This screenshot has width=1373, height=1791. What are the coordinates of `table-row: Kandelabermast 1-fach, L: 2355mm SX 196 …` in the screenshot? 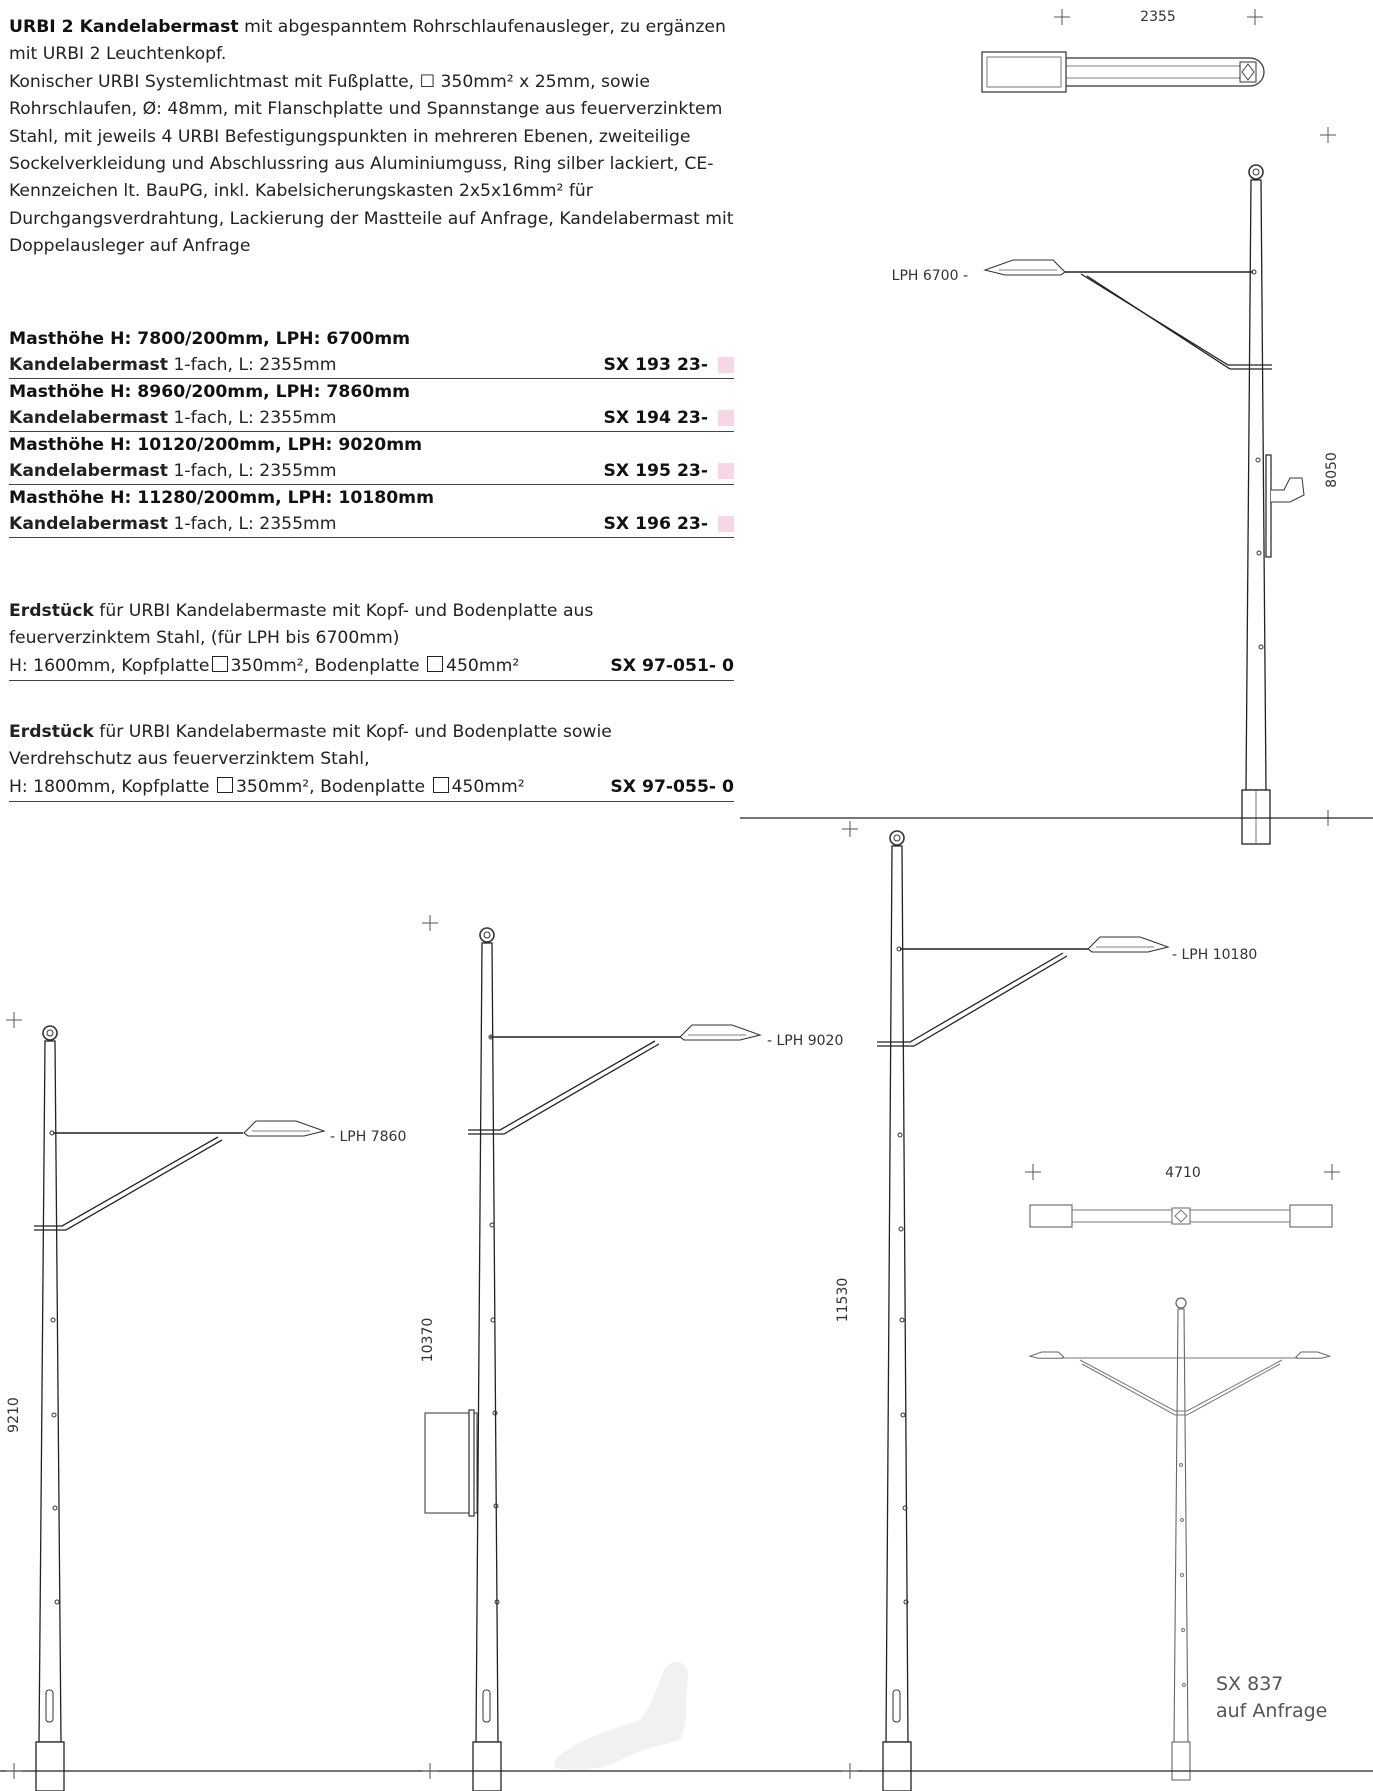 It's located at (371, 524).